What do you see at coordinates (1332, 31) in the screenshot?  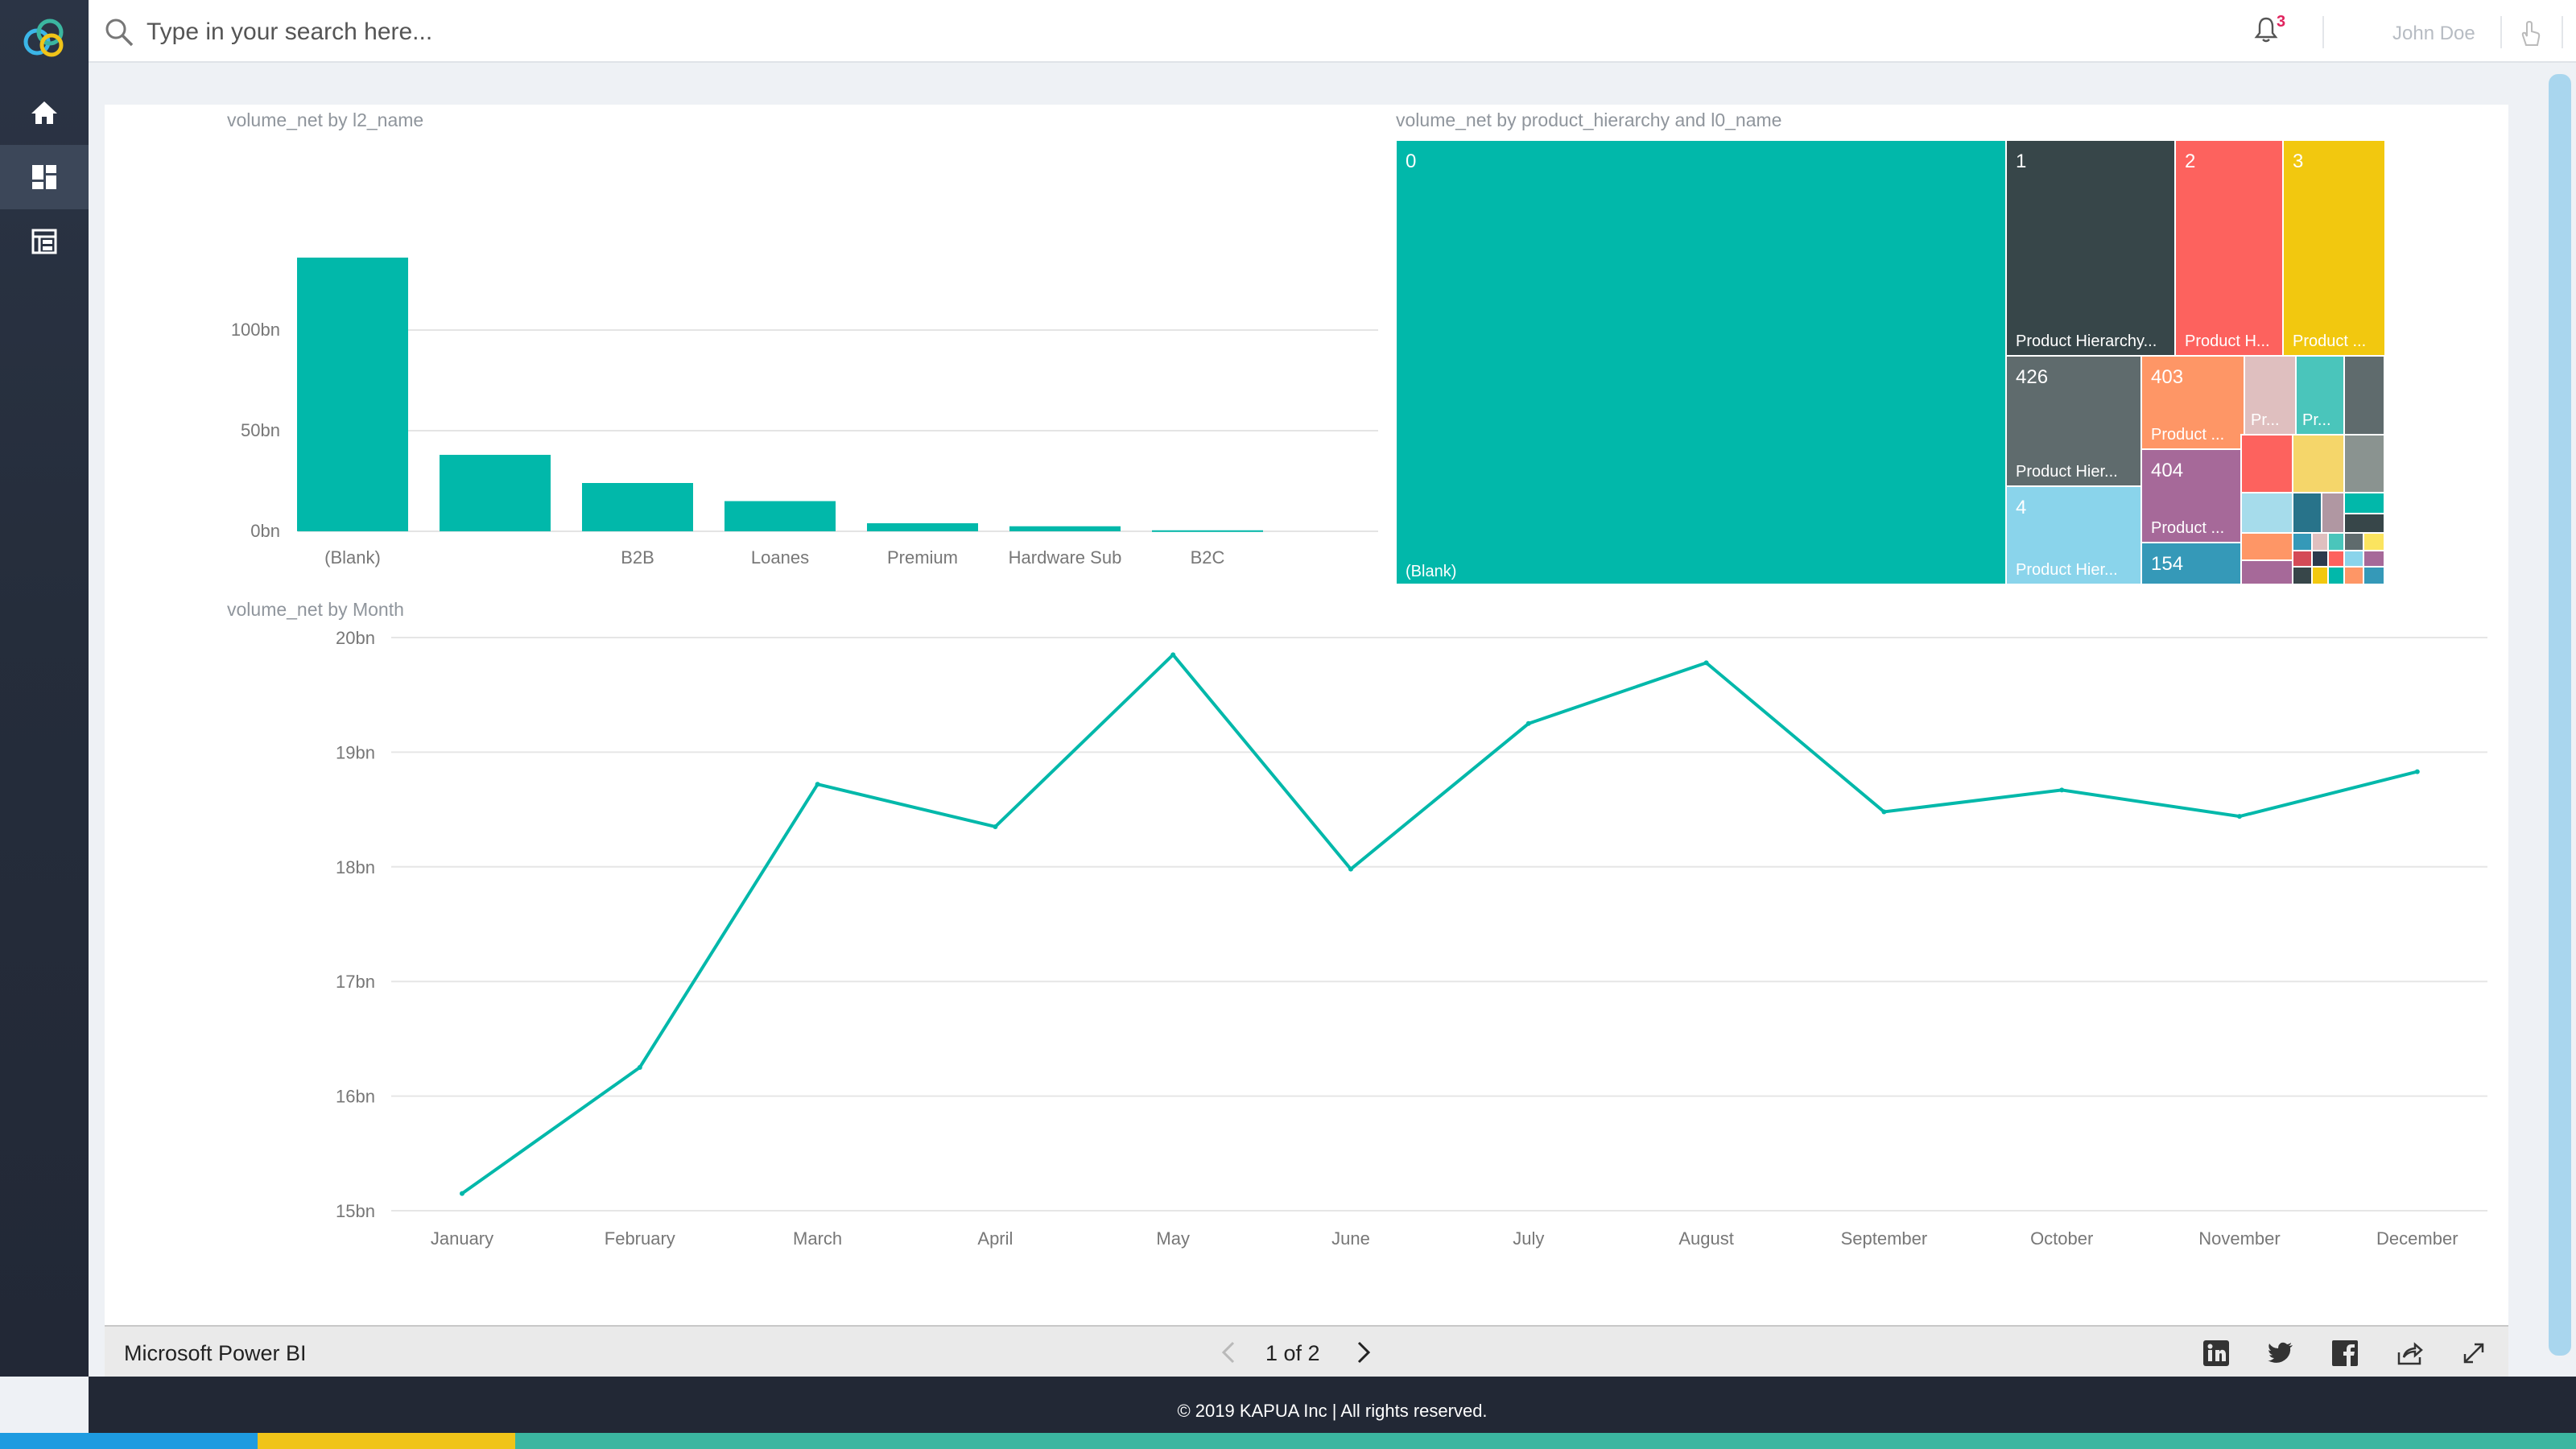 I see `top-bar: 3 John Doe logout` at bounding box center [1332, 31].